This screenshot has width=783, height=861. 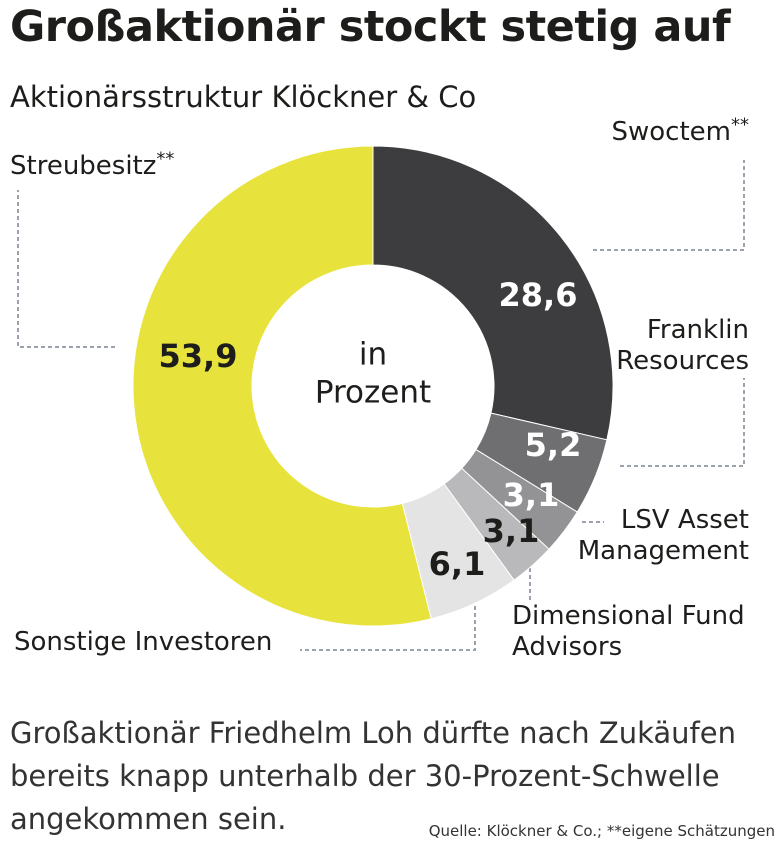 What do you see at coordinates (243, 97) in the screenshot?
I see `chart-subtitle: Aktionärsstruktur Klöckner & Co` at bounding box center [243, 97].